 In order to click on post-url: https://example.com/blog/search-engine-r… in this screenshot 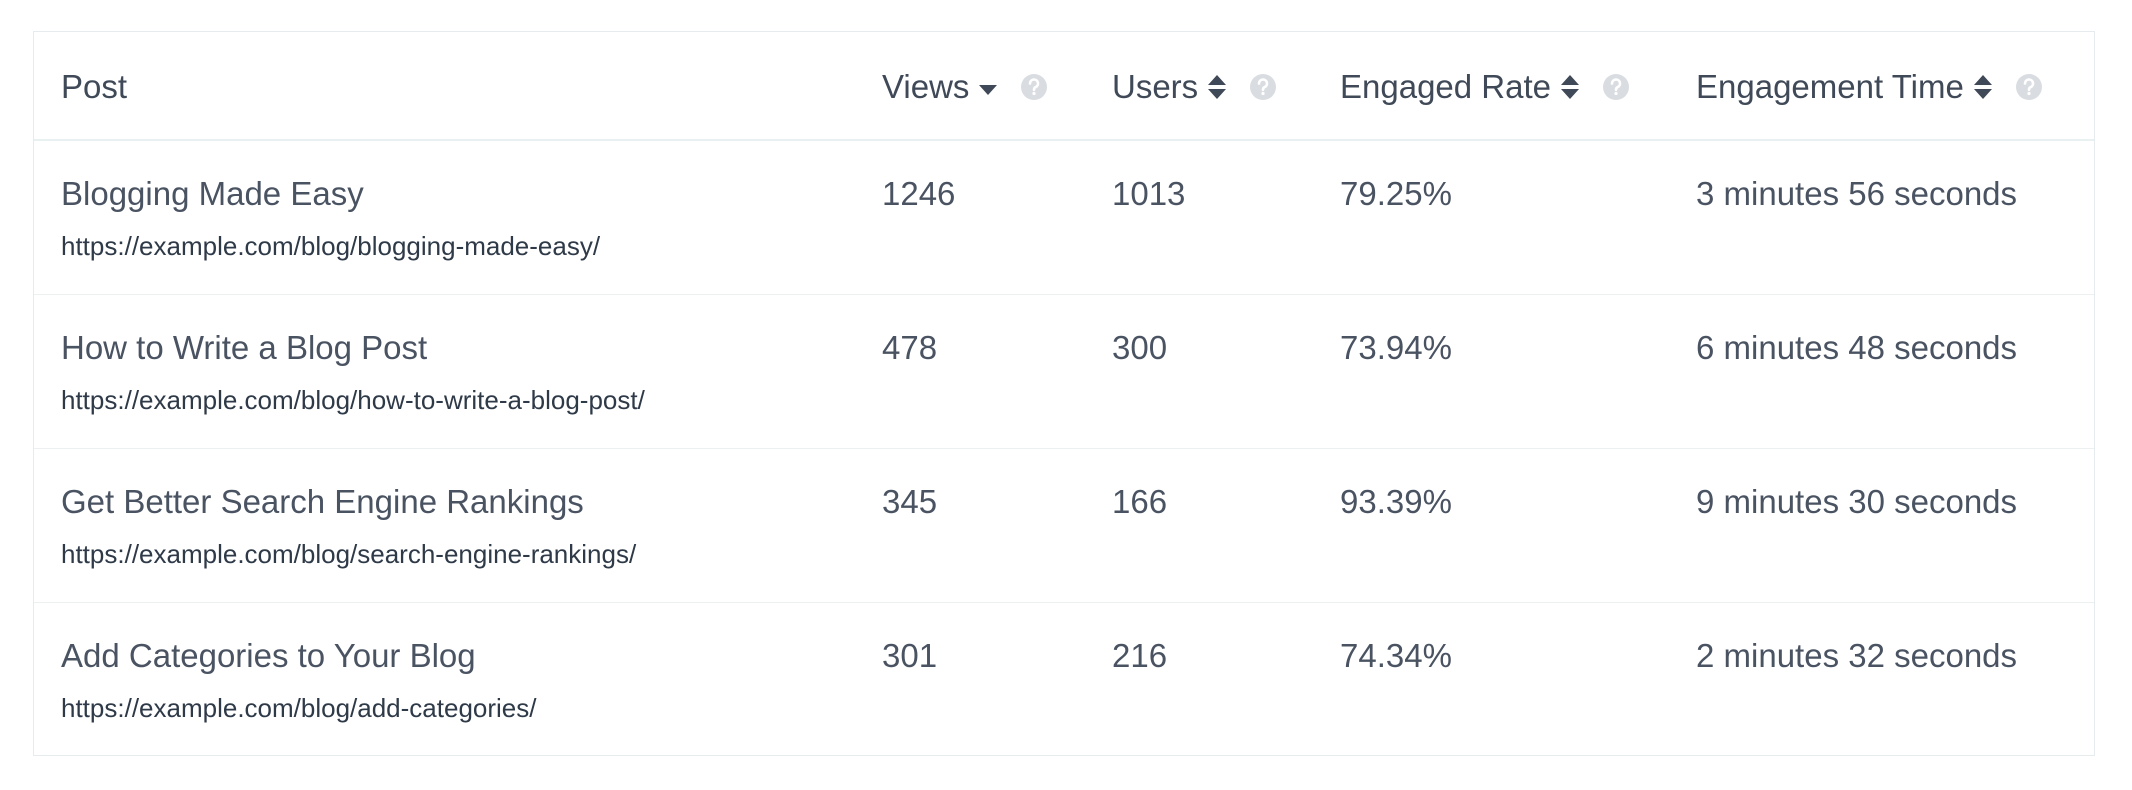, I will do `click(349, 554)`.